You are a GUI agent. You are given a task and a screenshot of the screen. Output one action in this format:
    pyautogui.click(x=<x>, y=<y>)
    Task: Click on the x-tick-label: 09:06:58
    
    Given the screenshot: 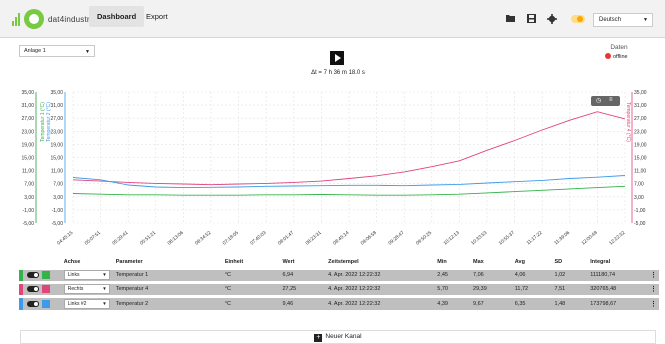 What is the action you would take?
    pyautogui.click(x=369, y=238)
    